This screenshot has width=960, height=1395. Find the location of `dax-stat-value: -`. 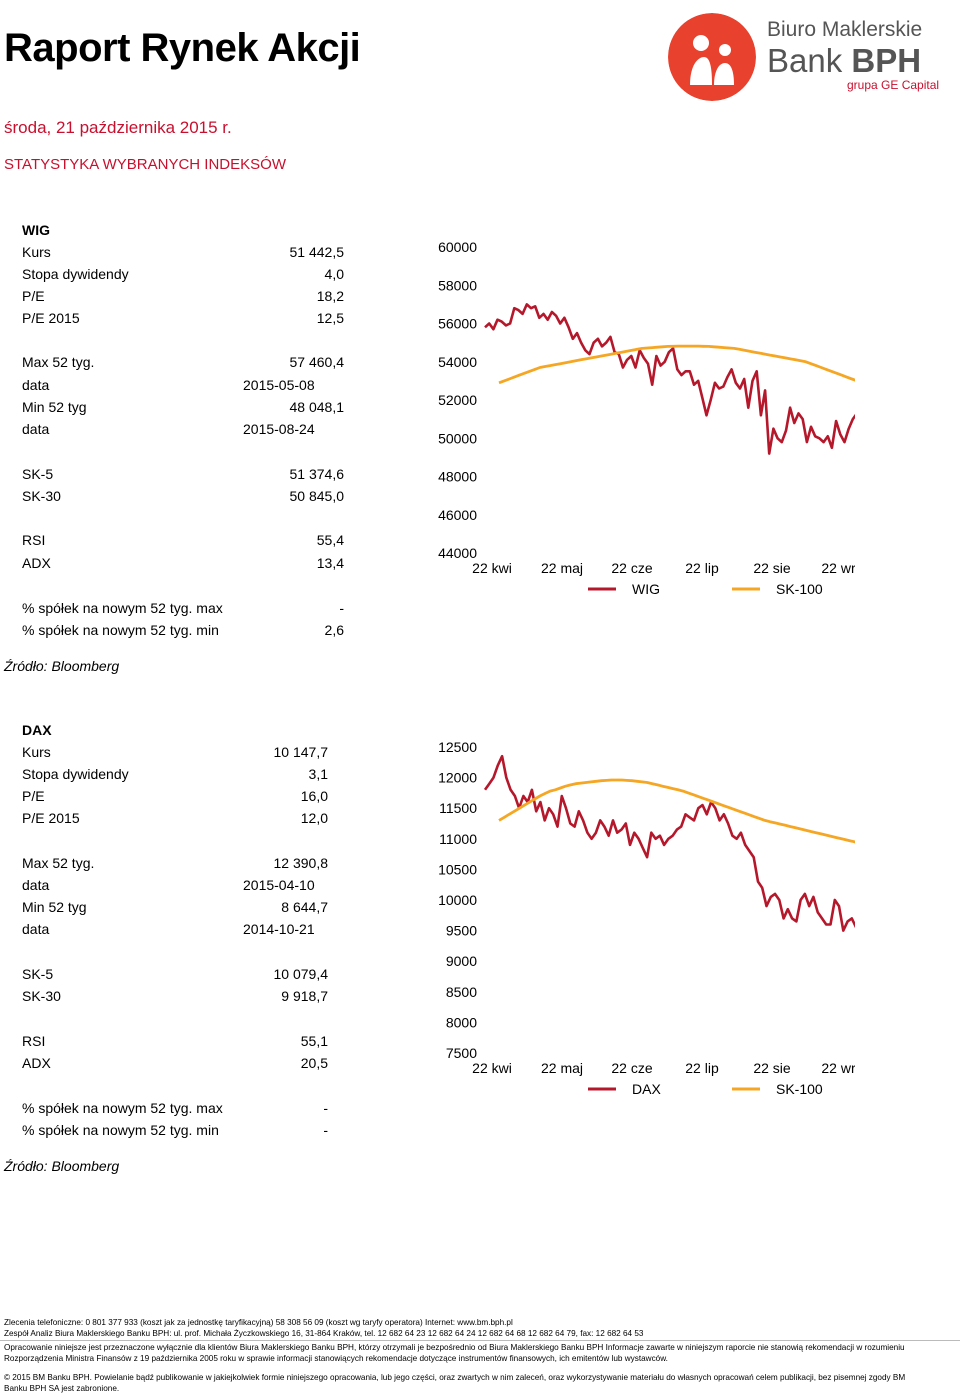

dax-stat-value: - is located at coordinates (325, 1108).